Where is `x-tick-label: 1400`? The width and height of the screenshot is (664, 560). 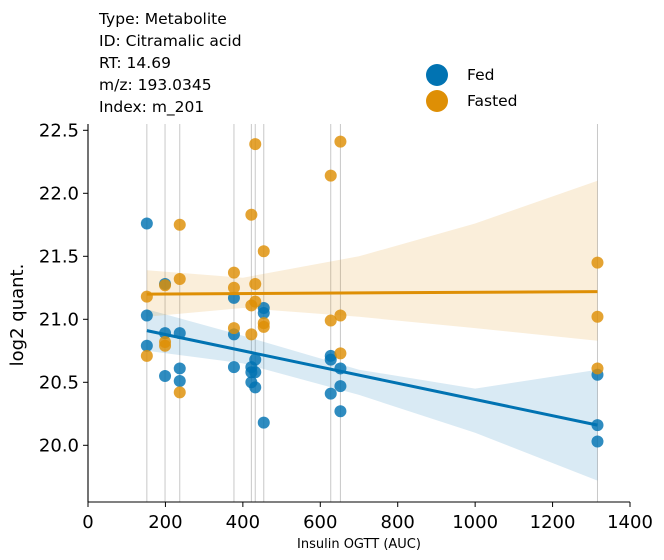 x-tick-label: 1400 is located at coordinates (630, 522).